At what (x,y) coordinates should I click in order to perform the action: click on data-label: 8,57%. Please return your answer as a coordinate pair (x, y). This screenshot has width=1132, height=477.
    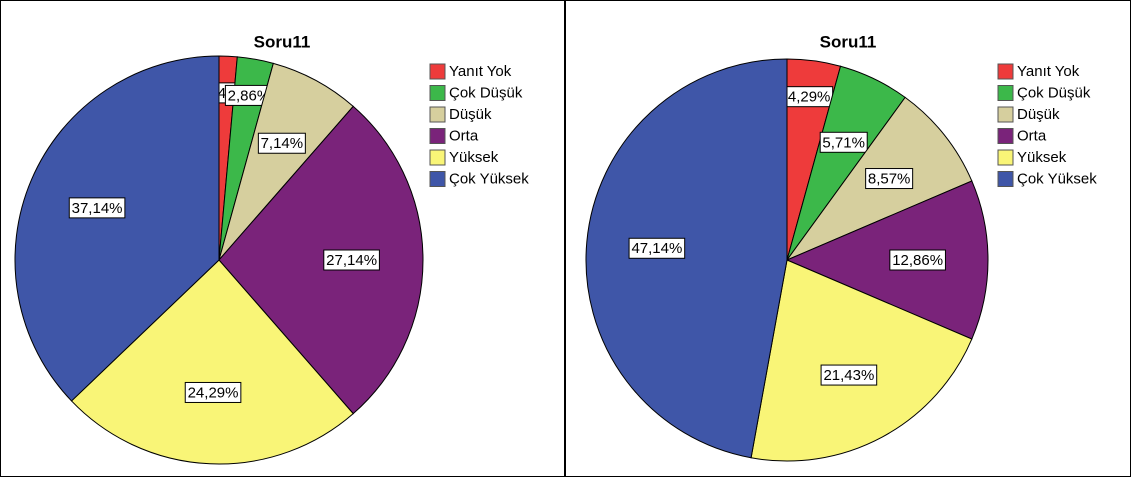
    Looking at the image, I should click on (889, 179).